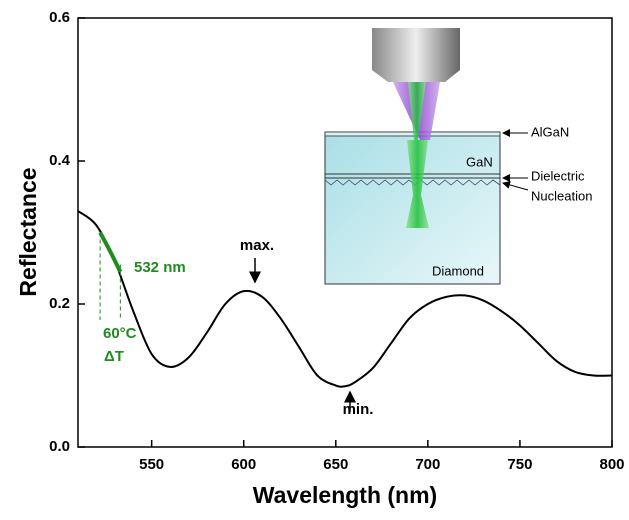 The image size is (629, 520). I want to click on objective, so click(416, 55).